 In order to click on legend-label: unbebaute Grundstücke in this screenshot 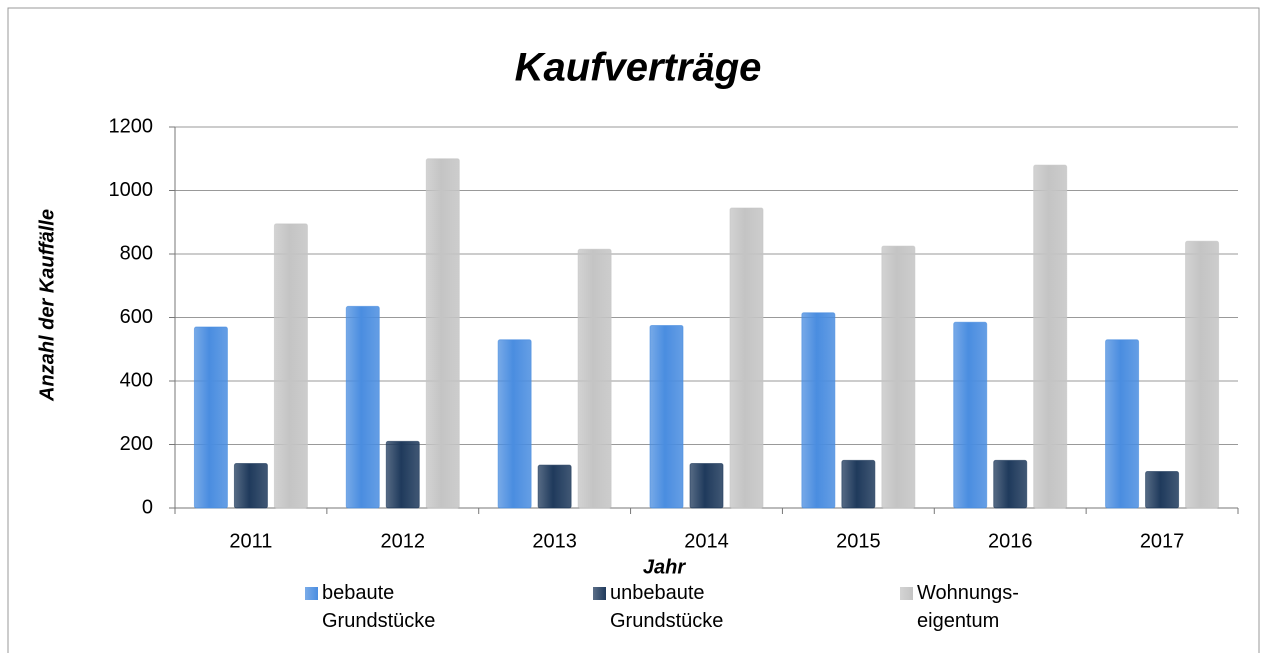, I will do `click(667, 607)`.